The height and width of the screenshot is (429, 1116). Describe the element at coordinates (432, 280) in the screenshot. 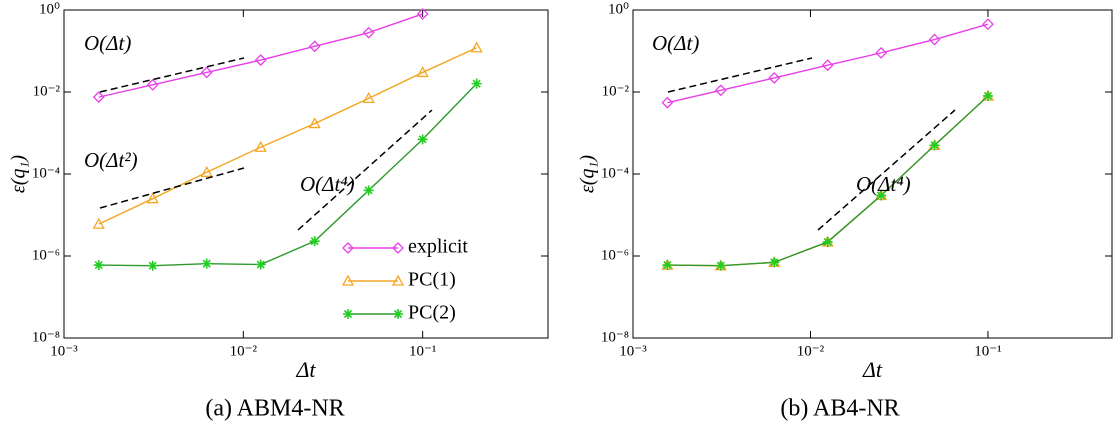

I see `legend-label: PC(1)` at that location.